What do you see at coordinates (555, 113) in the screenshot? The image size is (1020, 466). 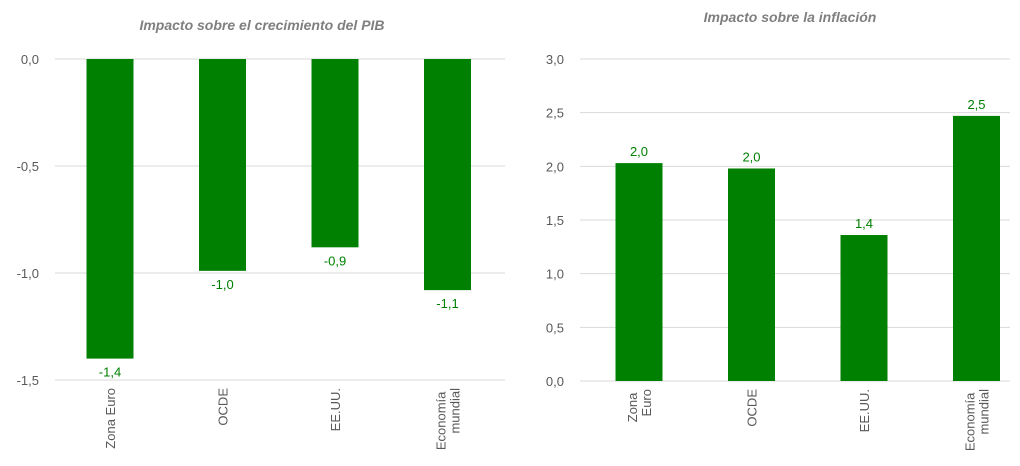 I see `y-tick-label: 2,5` at bounding box center [555, 113].